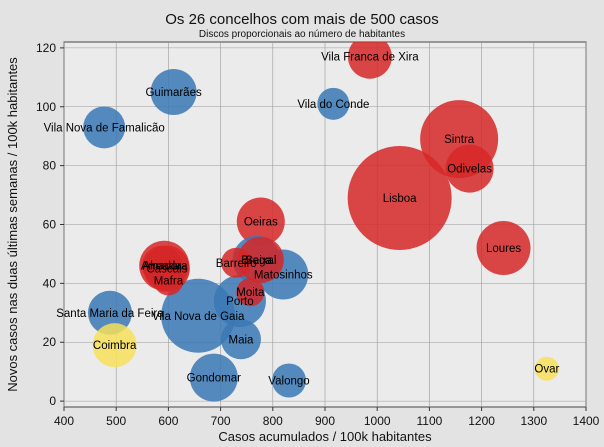 The width and height of the screenshot is (604, 447). Describe the element at coordinates (325, 436) in the screenshot. I see `x-axis-label: Casos acumulados / 100k habitantes` at that location.